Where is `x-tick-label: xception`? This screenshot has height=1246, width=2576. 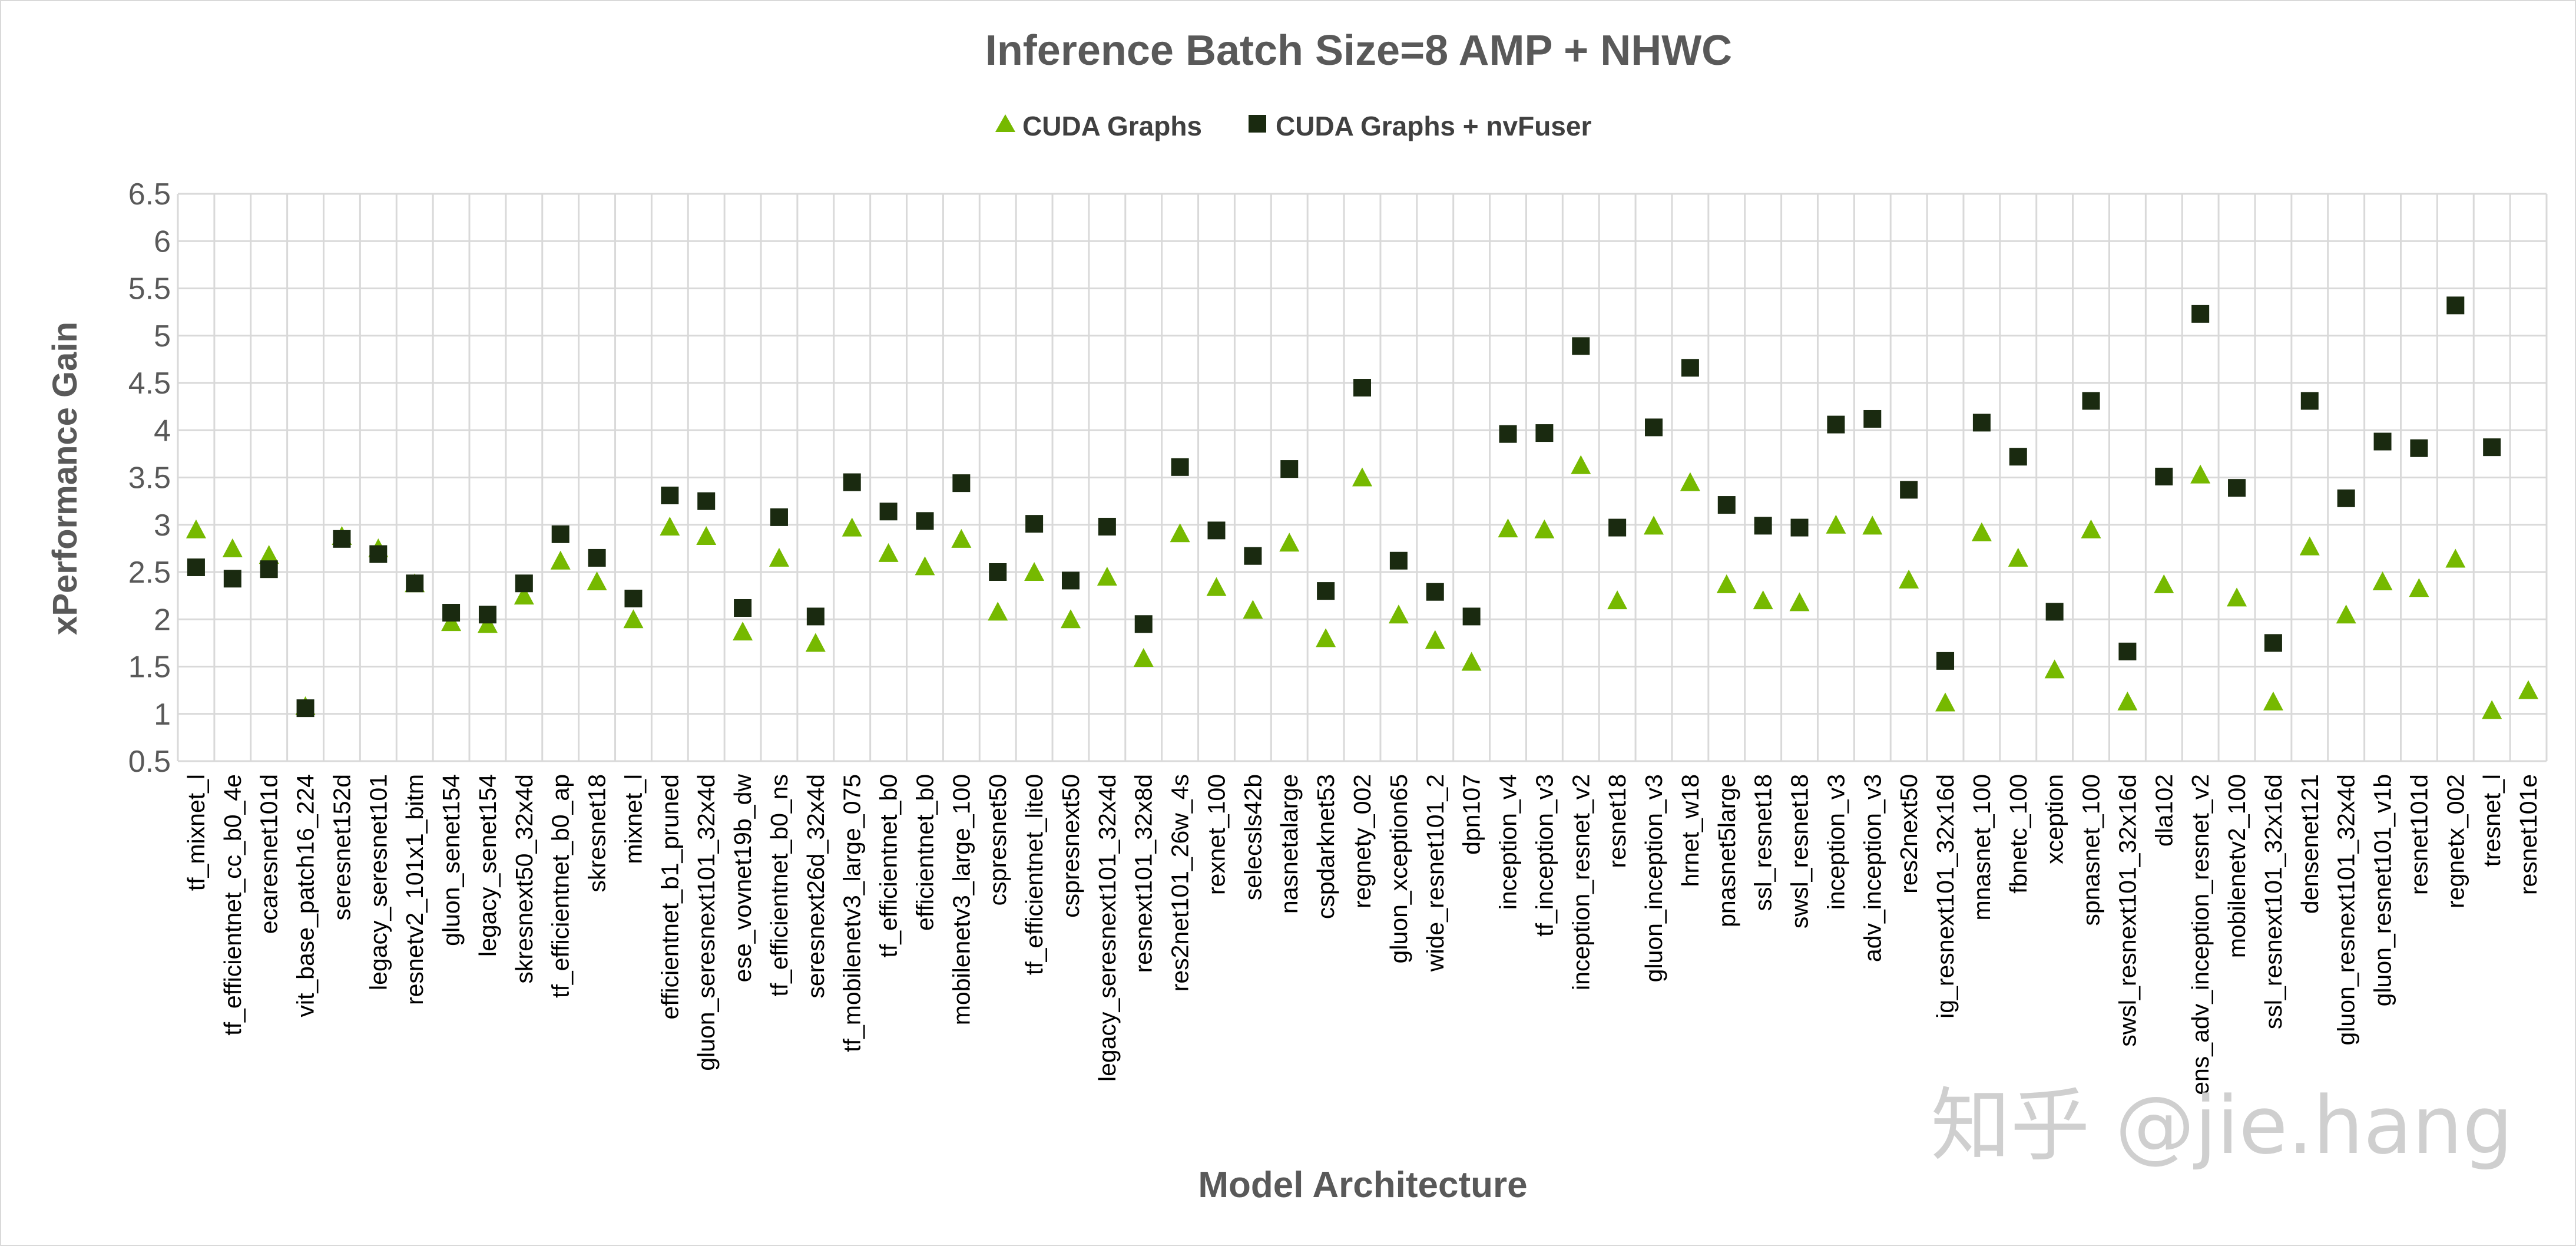 x-tick-label: xception is located at coordinates (2054, 819).